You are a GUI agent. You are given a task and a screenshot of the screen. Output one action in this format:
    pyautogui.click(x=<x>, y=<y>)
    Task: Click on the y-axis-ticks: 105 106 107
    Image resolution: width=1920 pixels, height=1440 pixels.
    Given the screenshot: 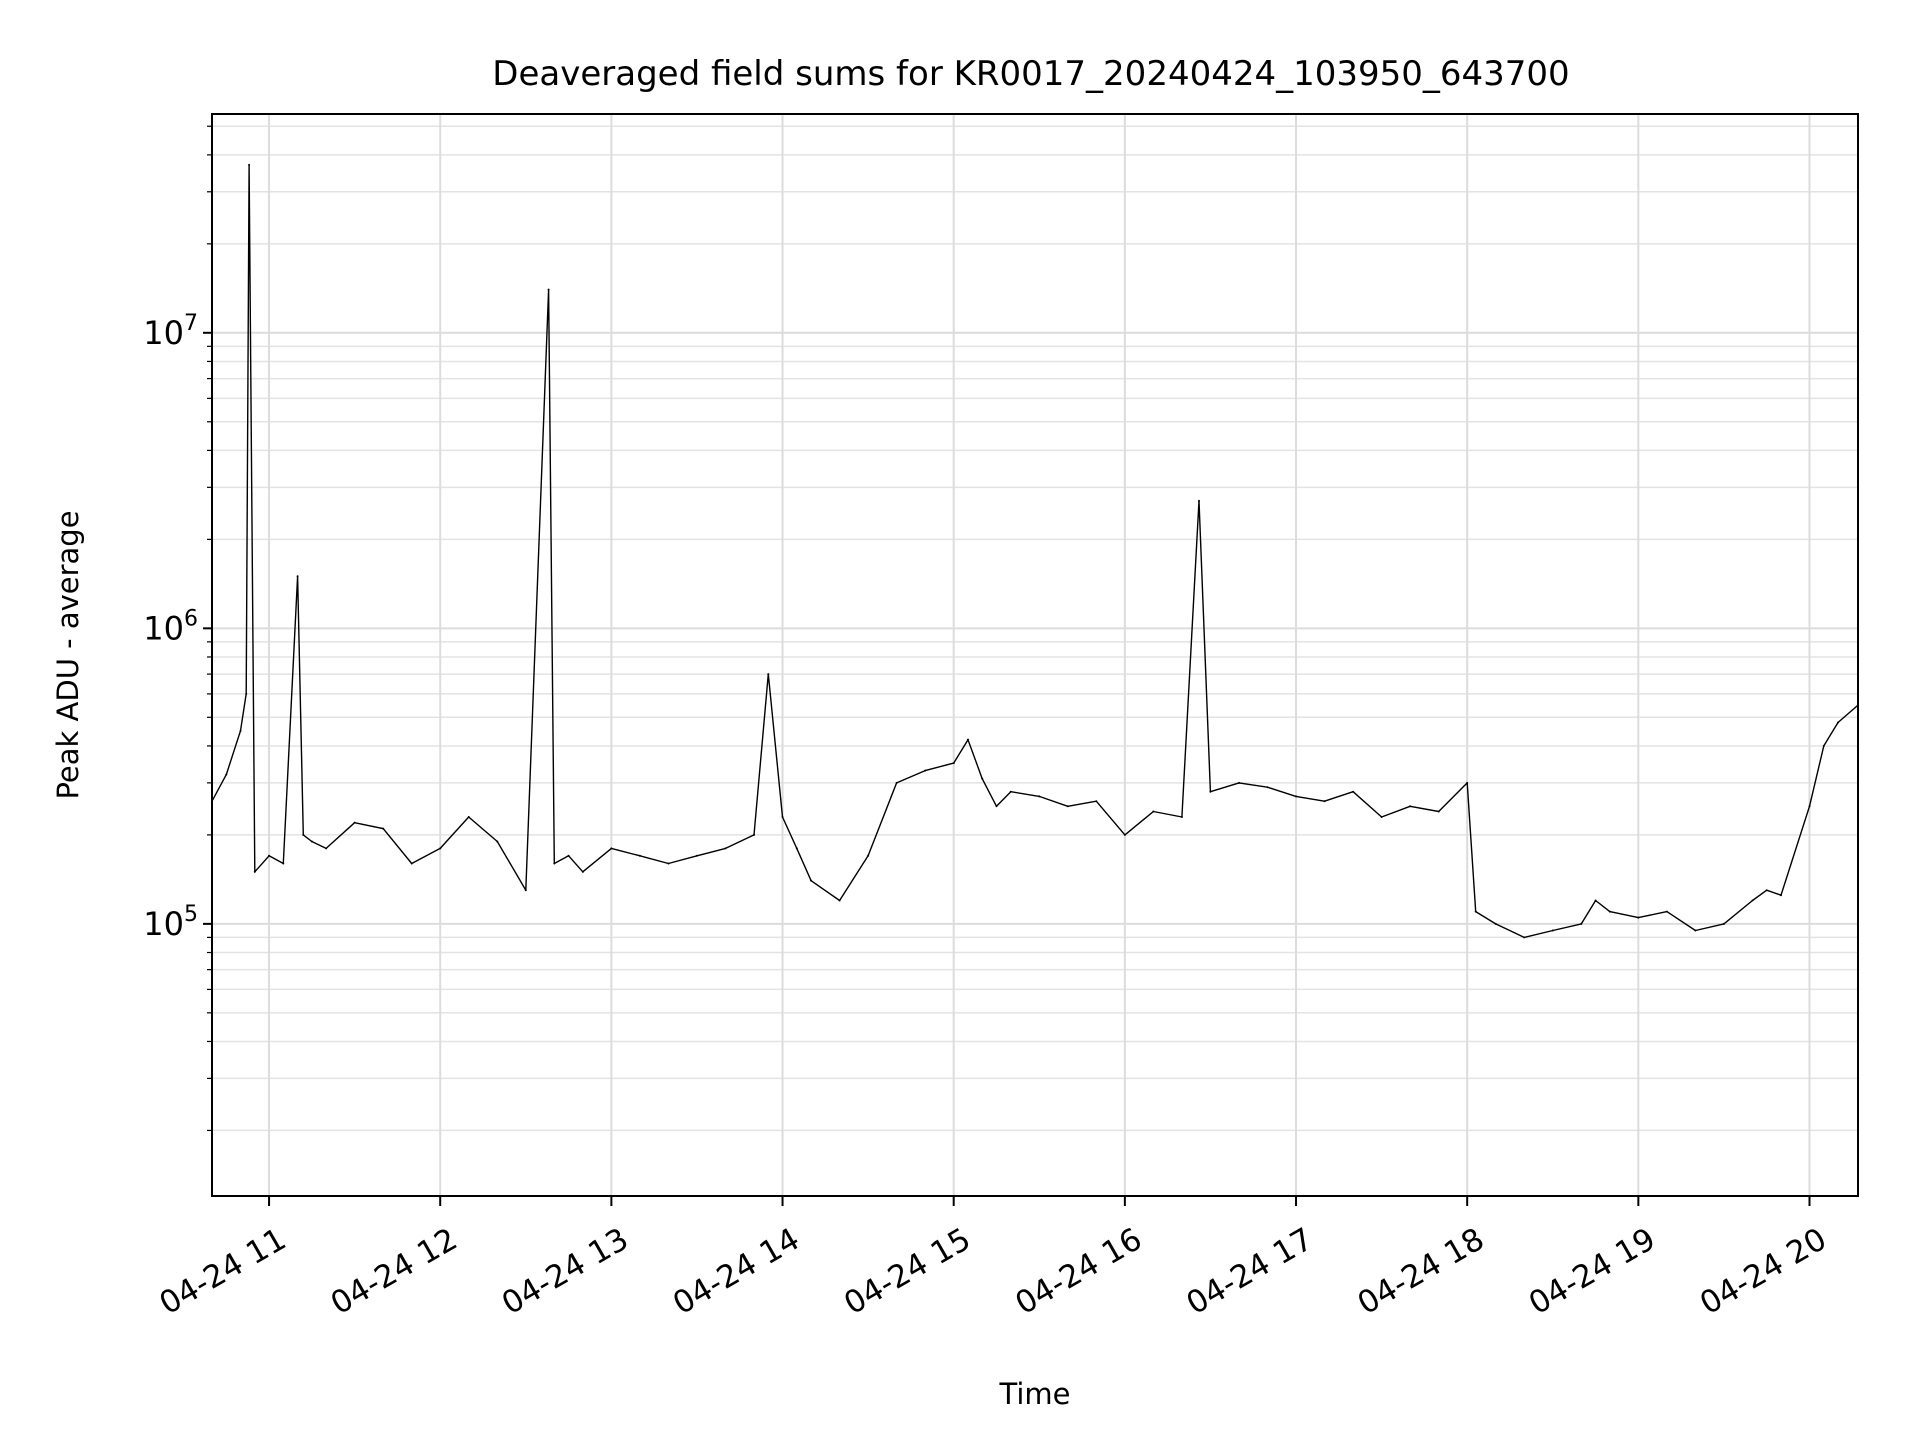 What is the action you would take?
    pyautogui.click(x=177, y=628)
    